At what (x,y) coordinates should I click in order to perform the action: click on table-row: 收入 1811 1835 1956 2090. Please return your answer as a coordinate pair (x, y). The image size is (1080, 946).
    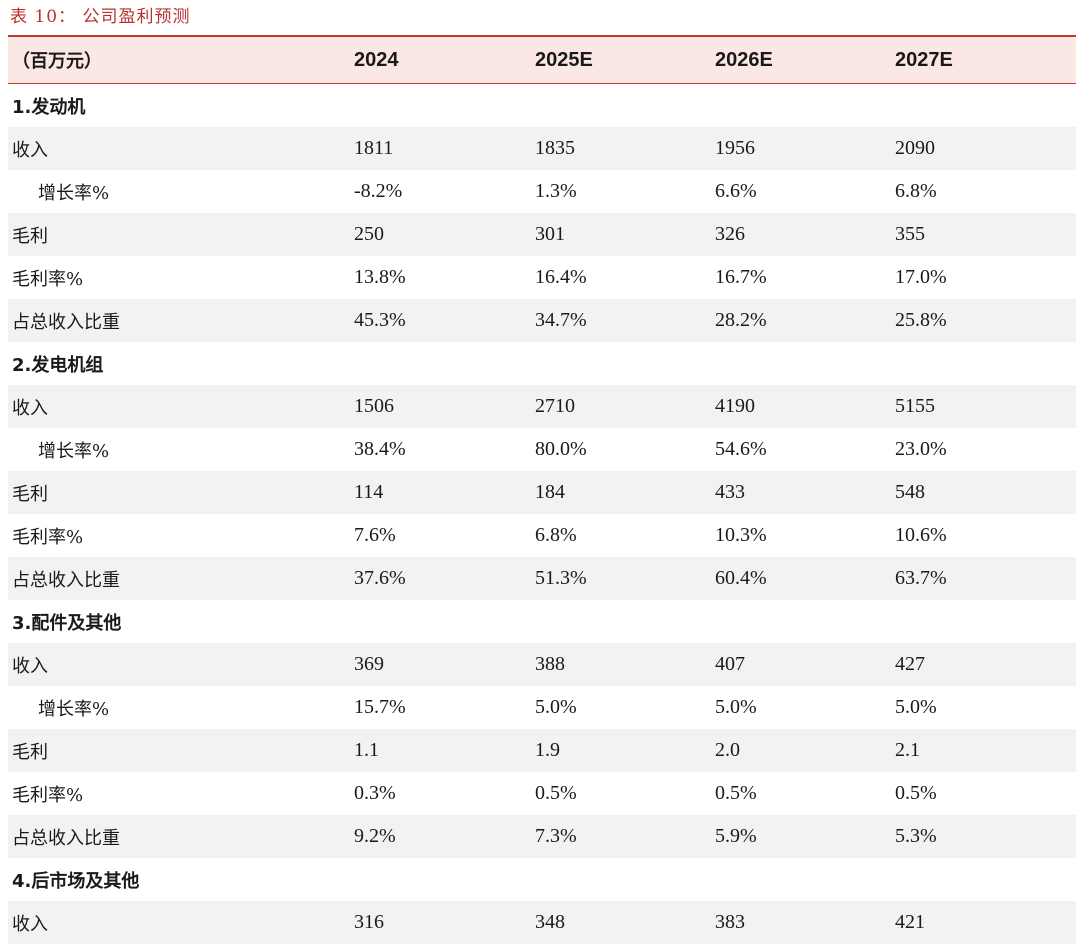
    Looking at the image, I should click on (542, 148).